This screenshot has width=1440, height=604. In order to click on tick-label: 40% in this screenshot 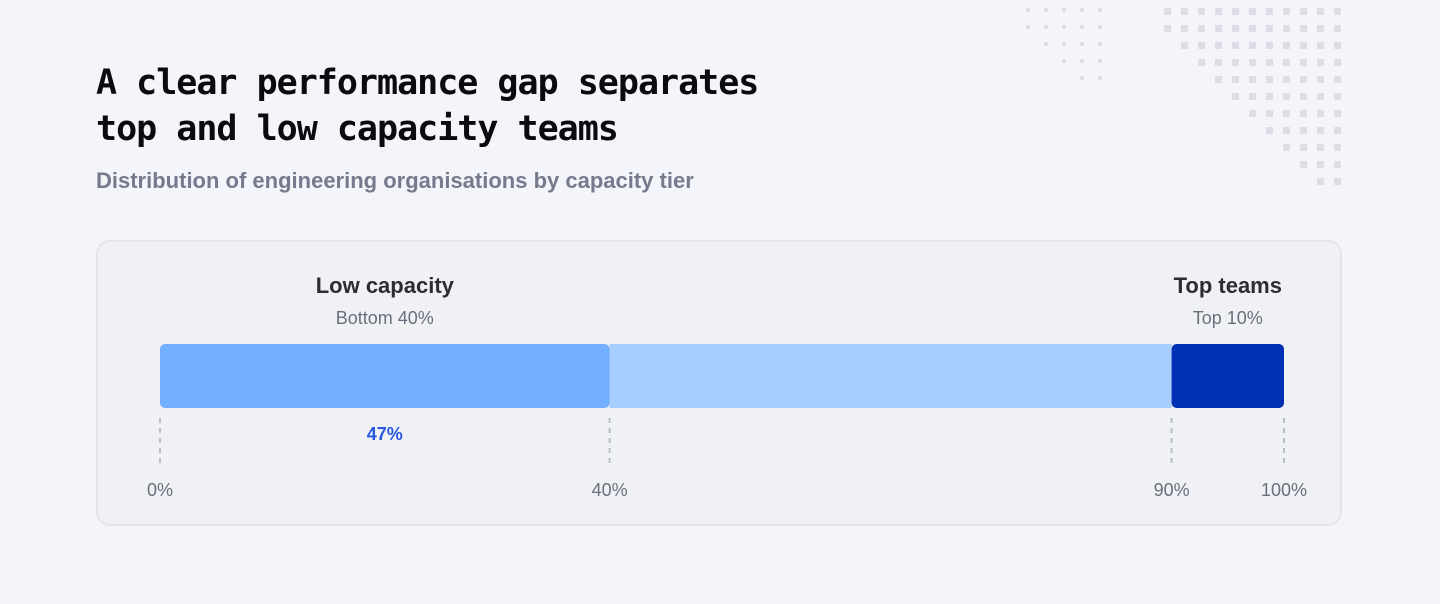, I will do `click(610, 490)`.